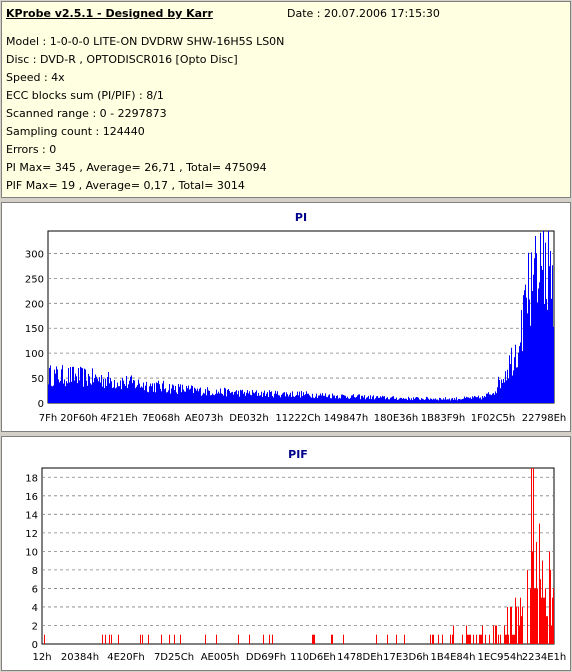 The image size is (572, 672). Describe the element at coordinates (34, 279) in the screenshot. I see `y-tick-label: 250` at that location.